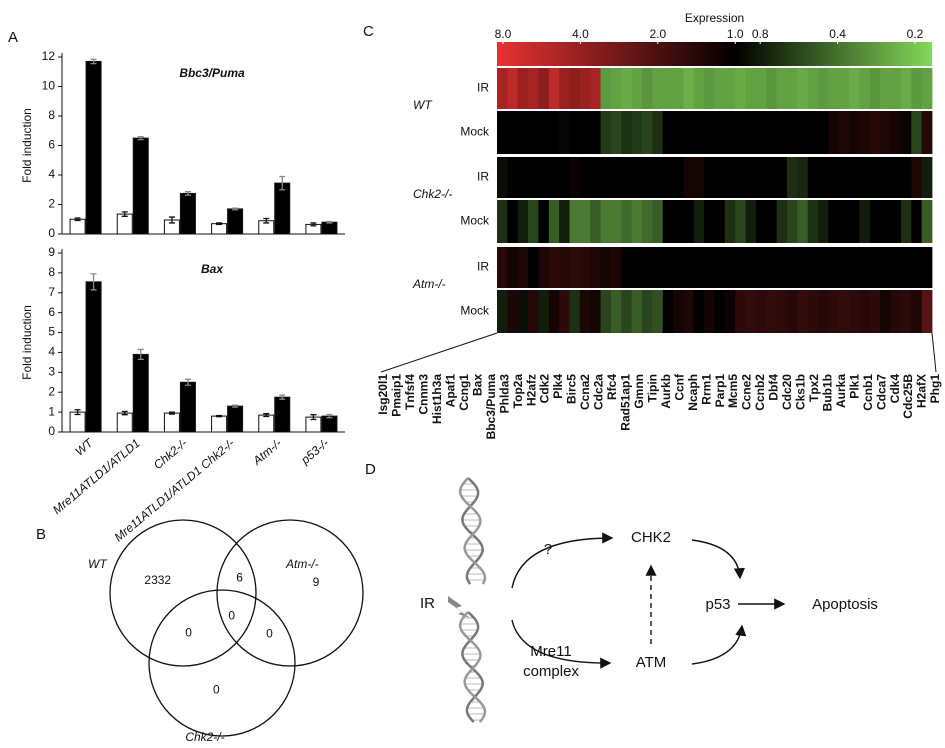 This screenshot has width=945, height=748. Describe the element at coordinates (432, 194) in the screenshot. I see `group-label: Chk2-/-` at that location.